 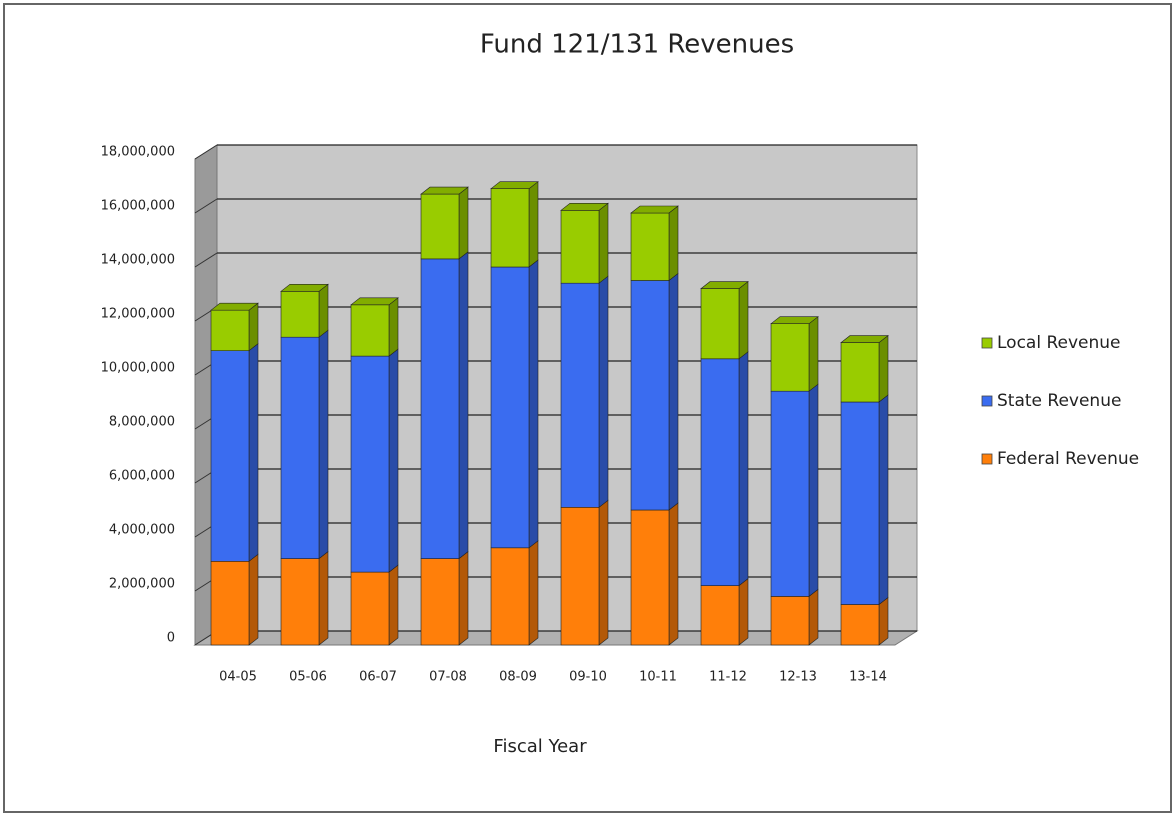 I want to click on x-tick-label: 05-06, so click(x=308, y=677).